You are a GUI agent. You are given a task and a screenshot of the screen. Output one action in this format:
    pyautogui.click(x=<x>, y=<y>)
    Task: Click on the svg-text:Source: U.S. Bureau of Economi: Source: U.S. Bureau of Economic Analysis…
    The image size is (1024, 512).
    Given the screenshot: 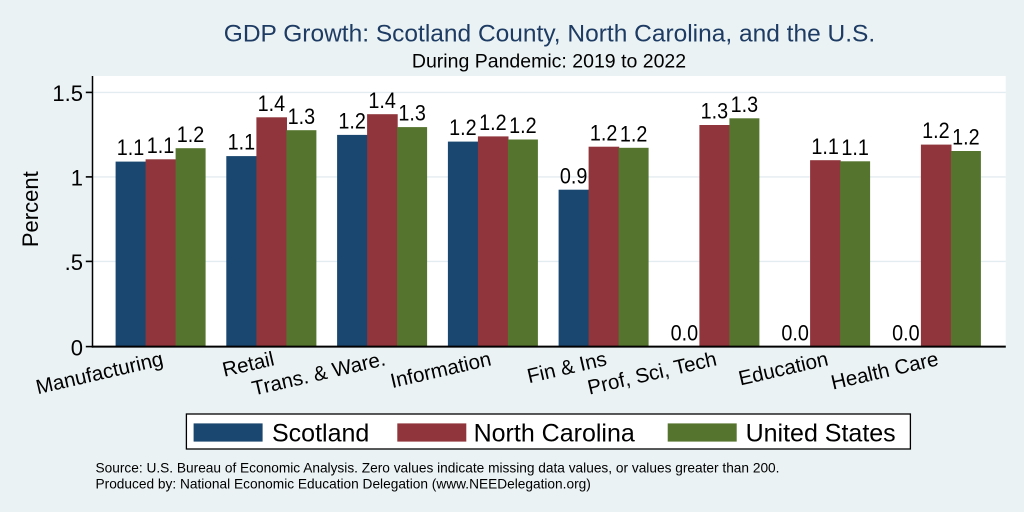 What is the action you would take?
    pyautogui.click(x=438, y=468)
    